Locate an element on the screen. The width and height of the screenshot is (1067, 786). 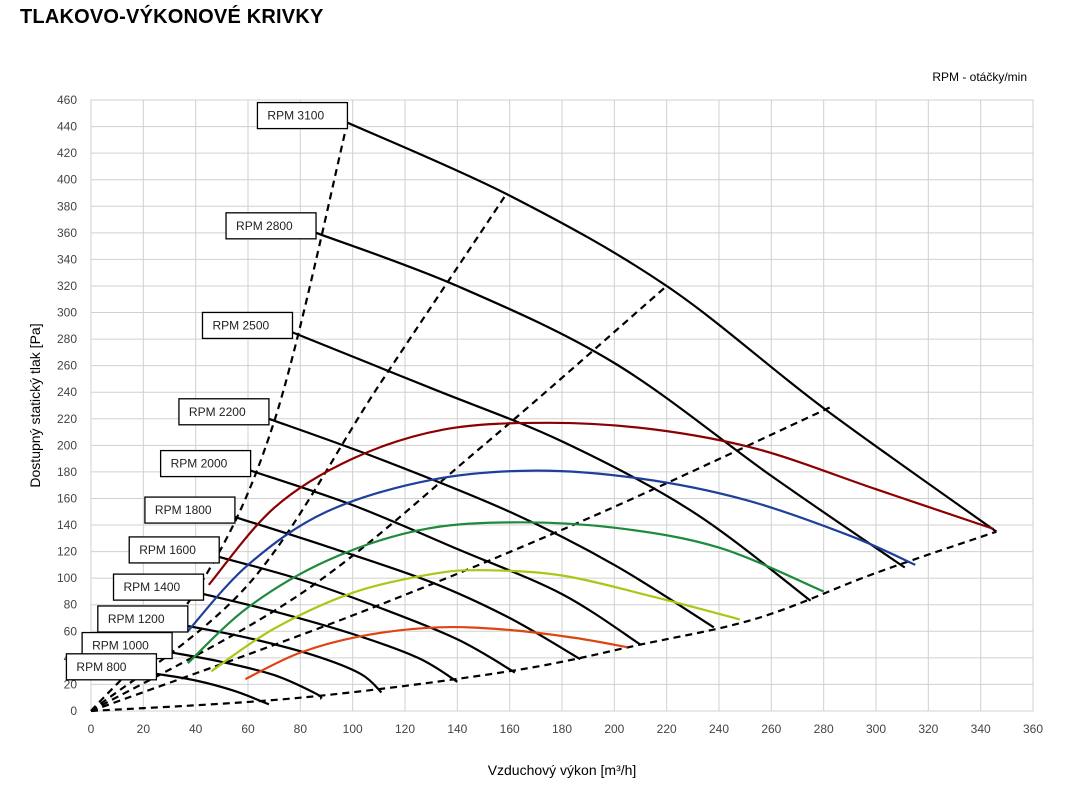
y-tick-label: 340 is located at coordinates (67, 259).